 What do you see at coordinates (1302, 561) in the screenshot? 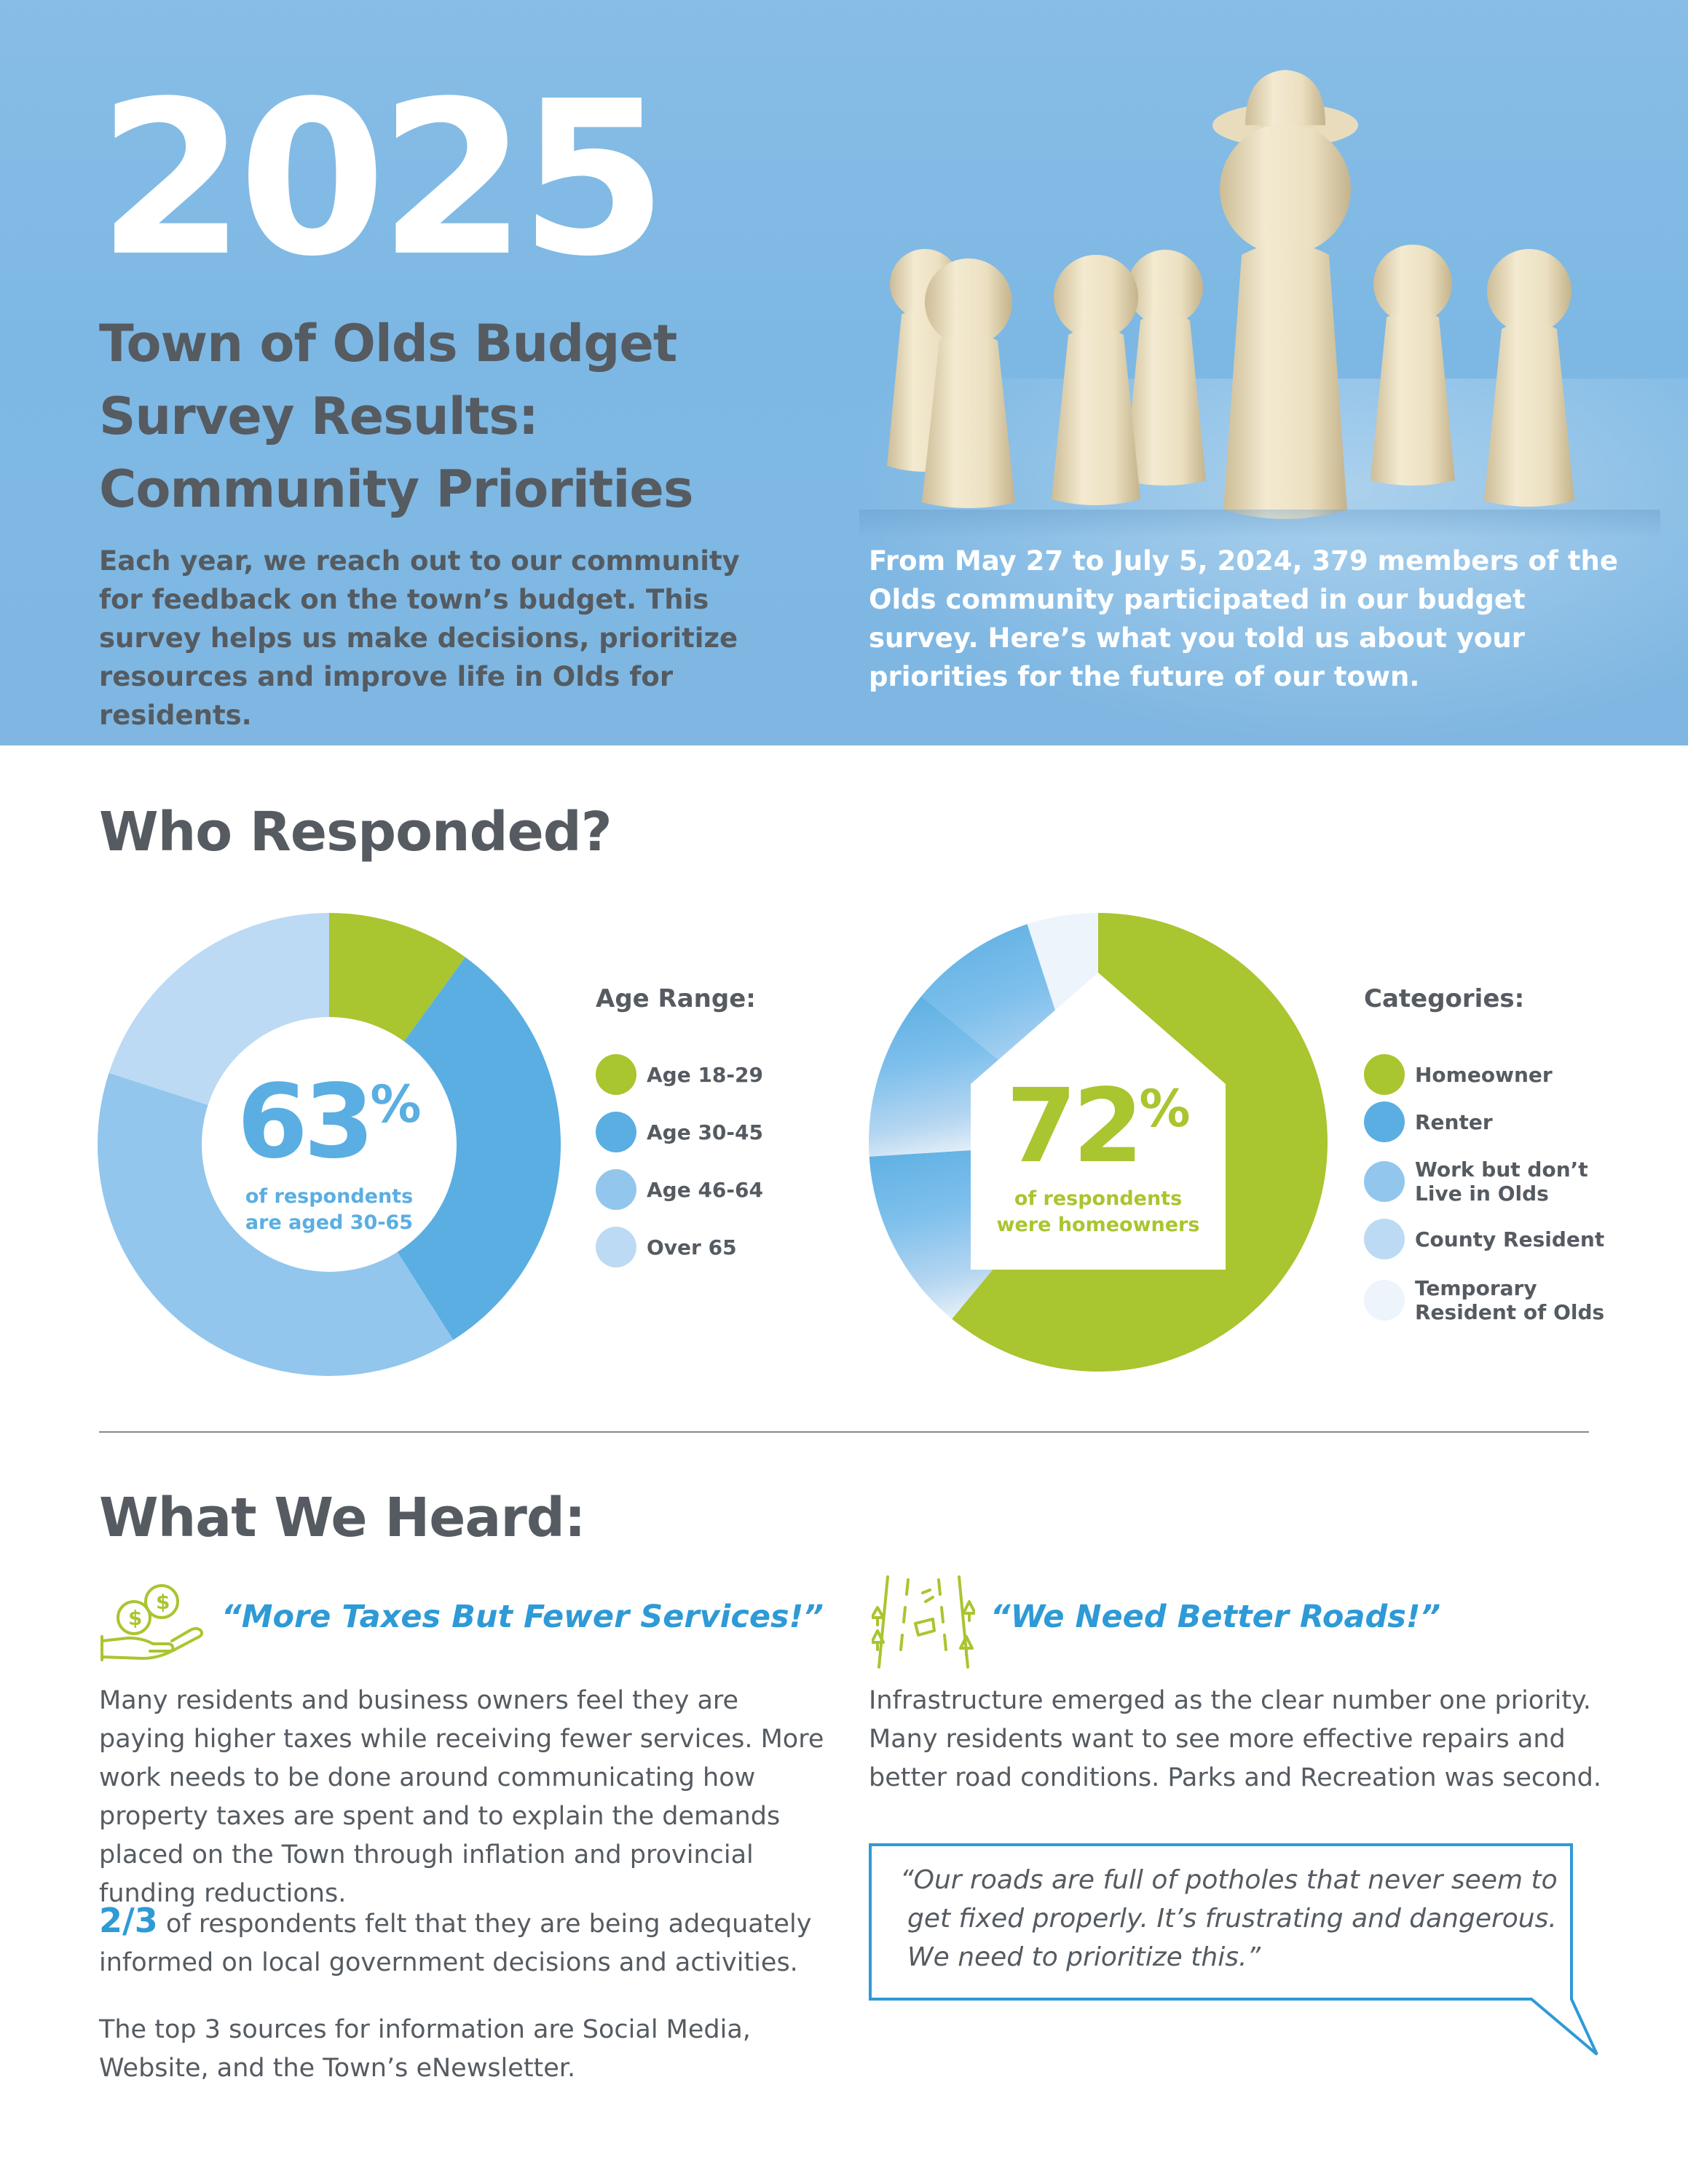
I see `intro-text: ,` at bounding box center [1302, 561].